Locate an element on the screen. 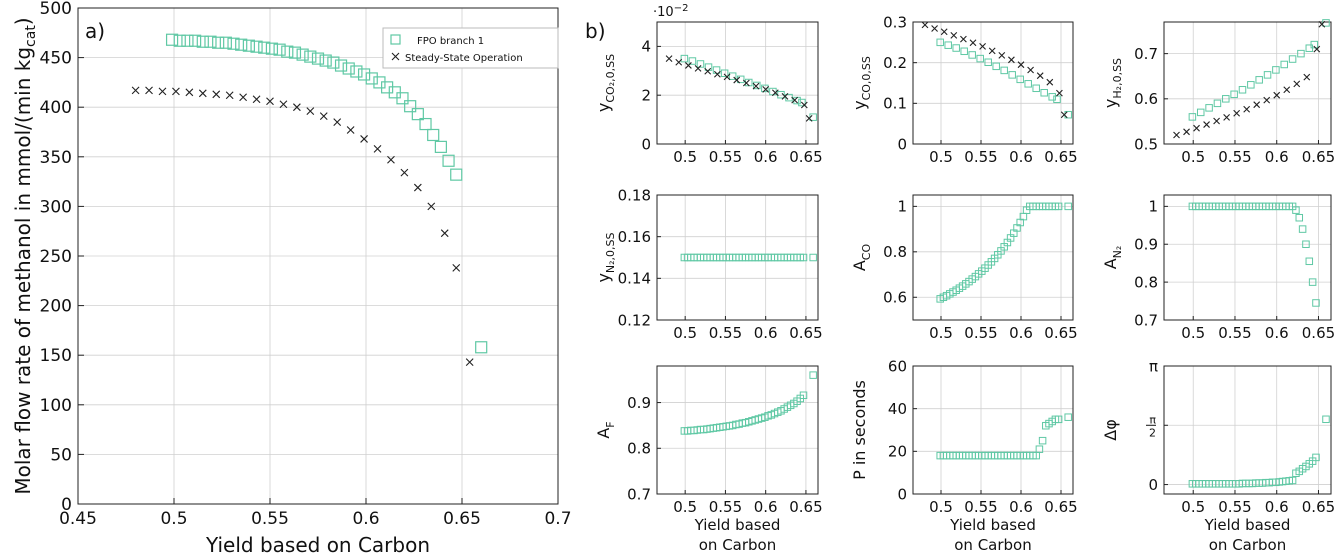  y-axis-label: ACO is located at coordinates (861, 258).